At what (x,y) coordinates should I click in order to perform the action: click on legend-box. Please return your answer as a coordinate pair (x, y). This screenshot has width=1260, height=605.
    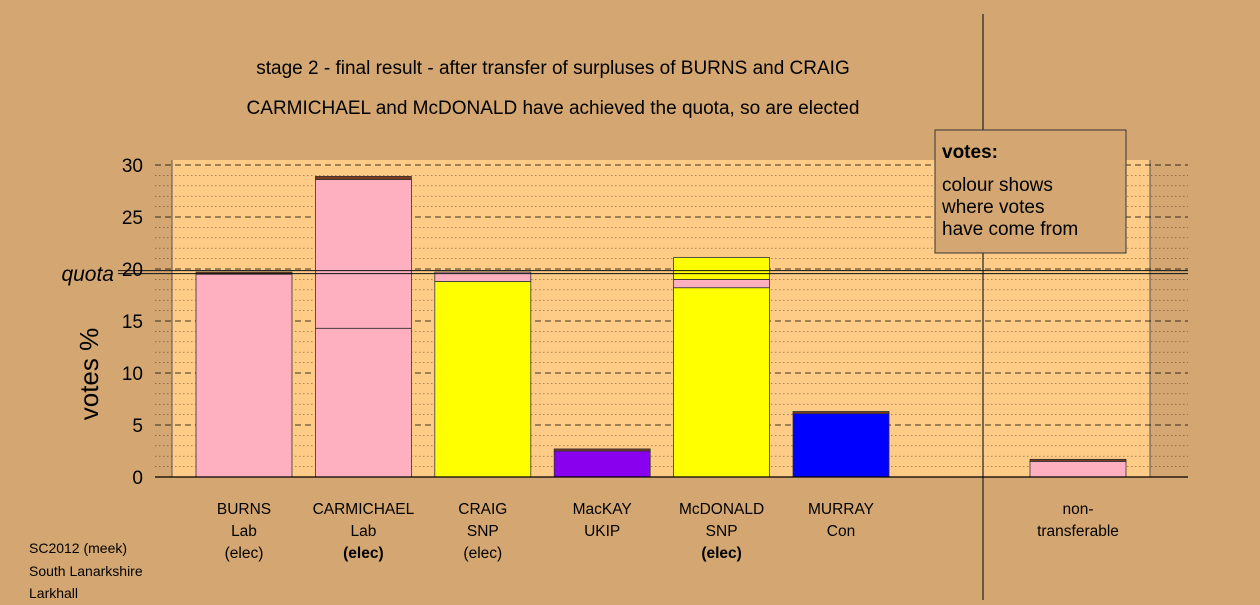
    Looking at the image, I should click on (1030, 191).